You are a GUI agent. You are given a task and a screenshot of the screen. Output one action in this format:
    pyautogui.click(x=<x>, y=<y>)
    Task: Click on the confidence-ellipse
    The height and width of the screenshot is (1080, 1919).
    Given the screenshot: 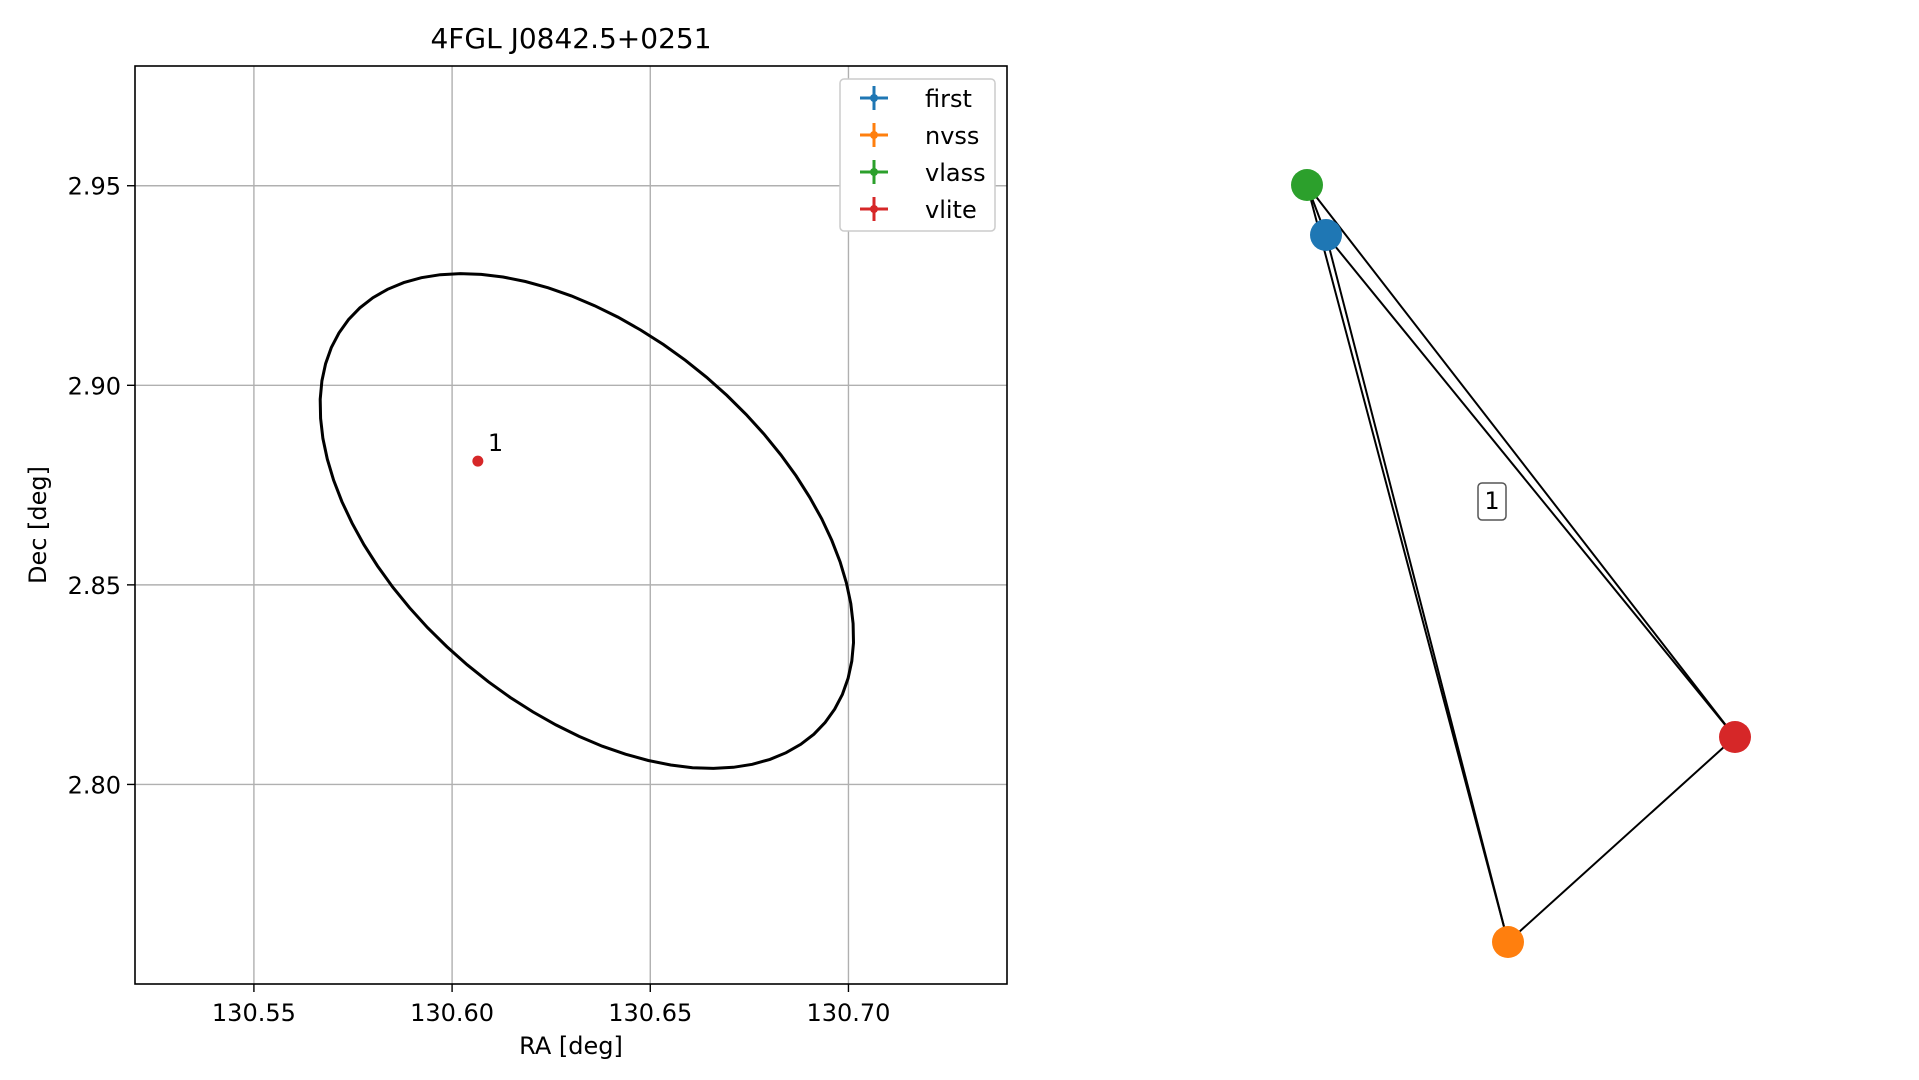 What is the action you would take?
    pyautogui.click(x=587, y=521)
    